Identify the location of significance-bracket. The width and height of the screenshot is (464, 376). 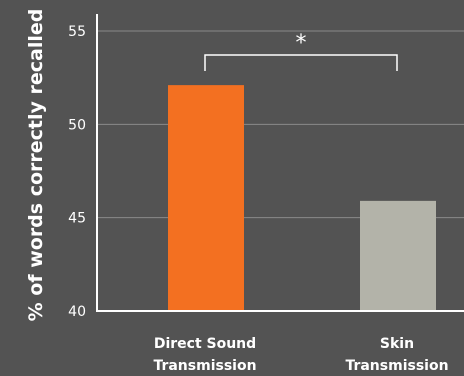
(301, 62).